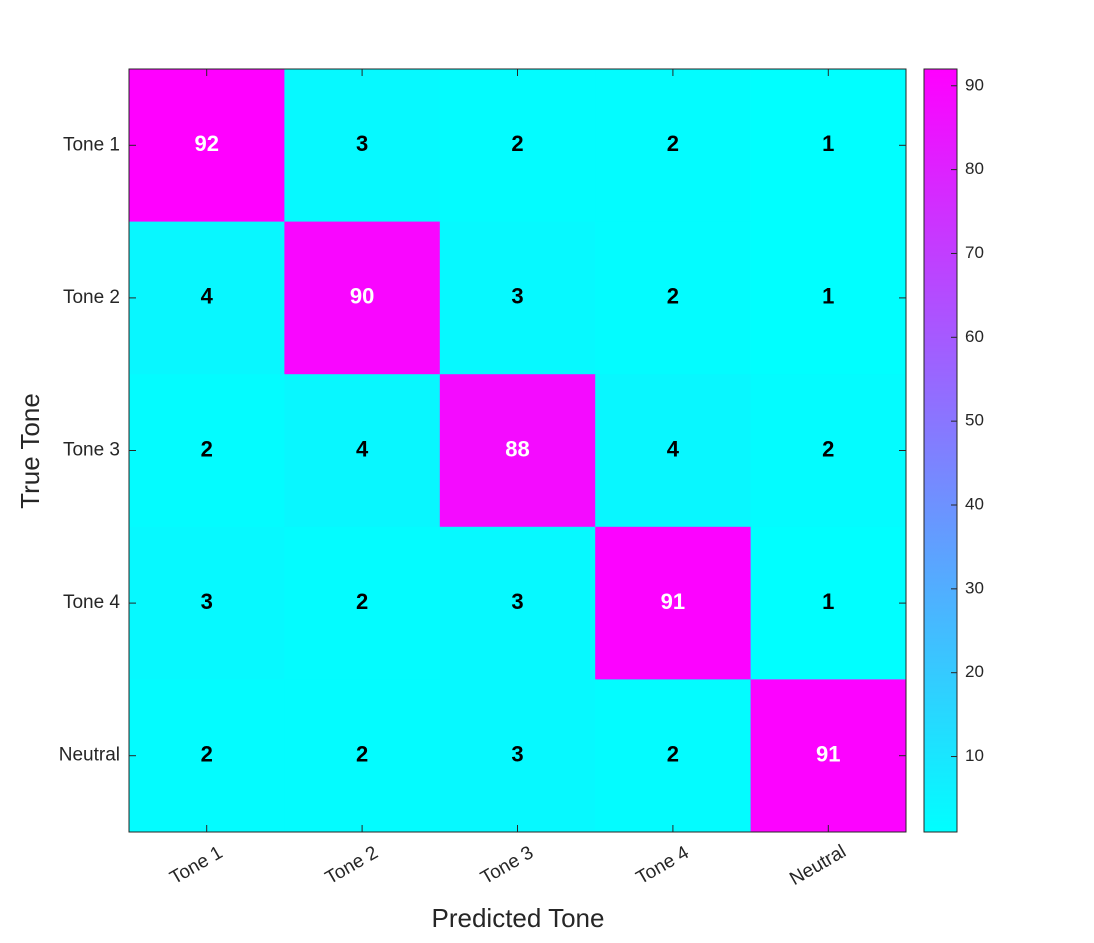  Describe the element at coordinates (974, 503) in the screenshot. I see `colorbar-tick-label: 40` at that location.